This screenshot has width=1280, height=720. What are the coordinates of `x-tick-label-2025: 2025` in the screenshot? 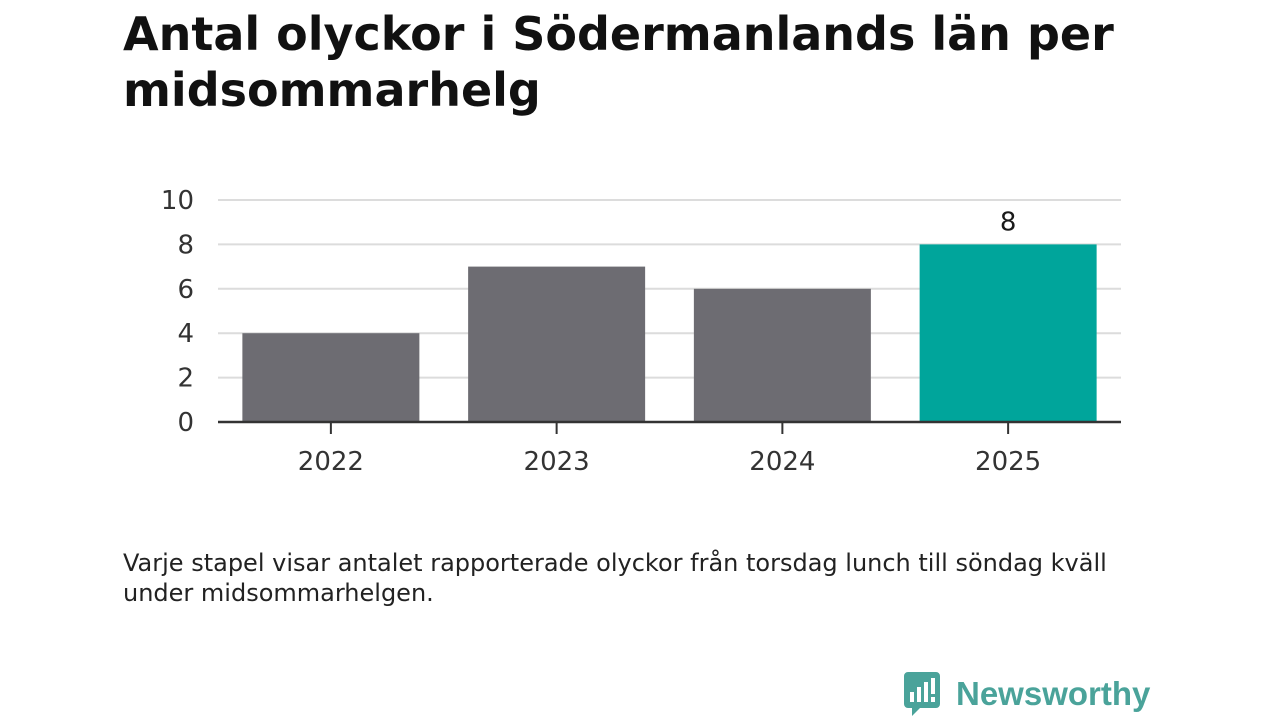 It's located at (1008, 462).